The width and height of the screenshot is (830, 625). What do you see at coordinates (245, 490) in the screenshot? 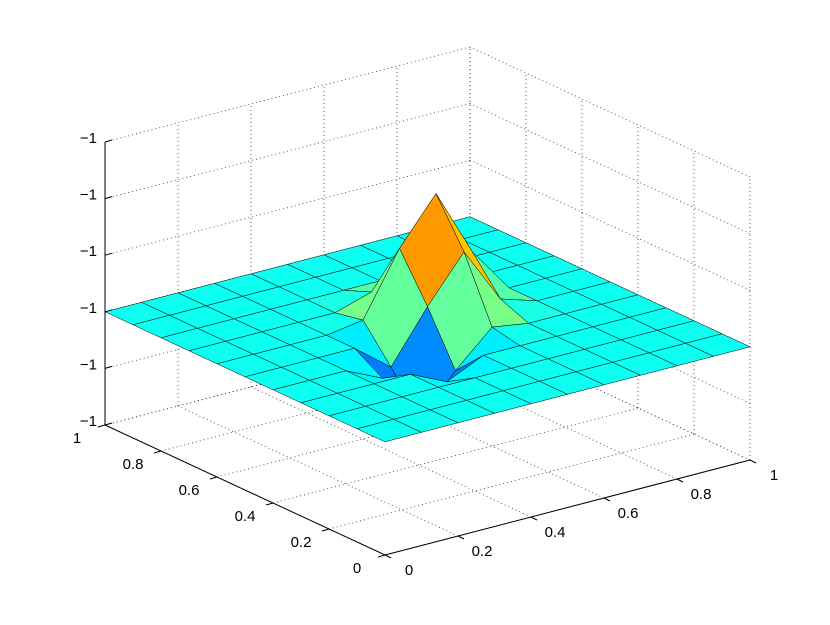
I see `y-axis` at bounding box center [245, 490].